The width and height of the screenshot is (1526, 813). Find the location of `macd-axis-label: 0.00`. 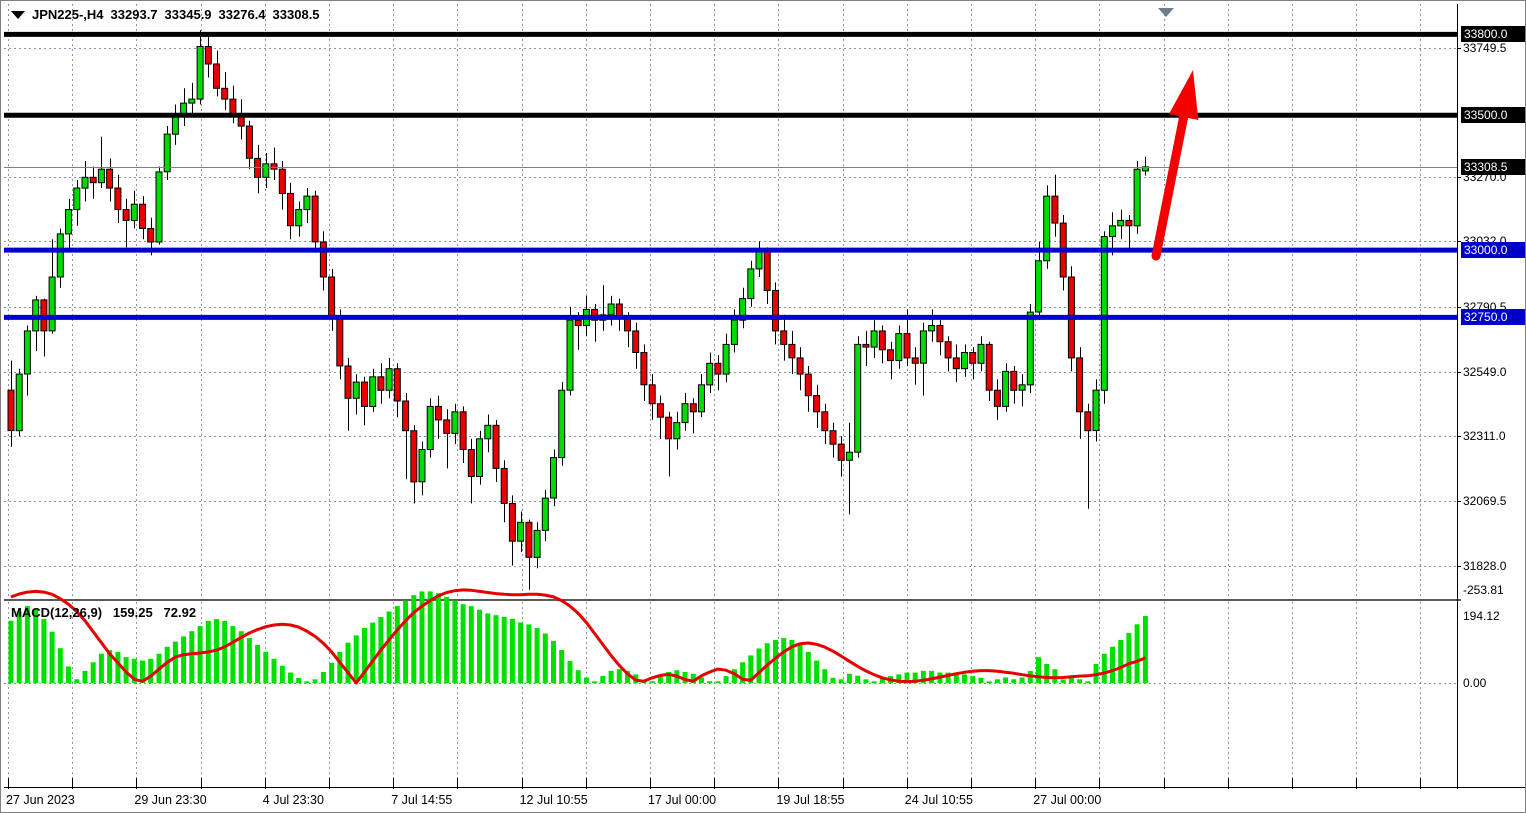

macd-axis-label: 0.00 is located at coordinates (1475, 683).